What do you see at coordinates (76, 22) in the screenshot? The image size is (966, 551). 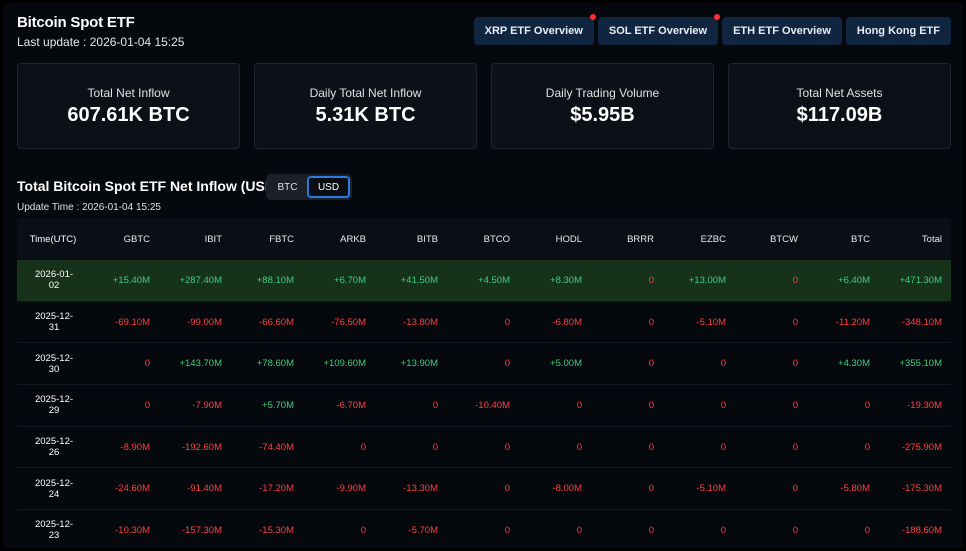 I see `page-title: Bitcoin Spot ETF` at bounding box center [76, 22].